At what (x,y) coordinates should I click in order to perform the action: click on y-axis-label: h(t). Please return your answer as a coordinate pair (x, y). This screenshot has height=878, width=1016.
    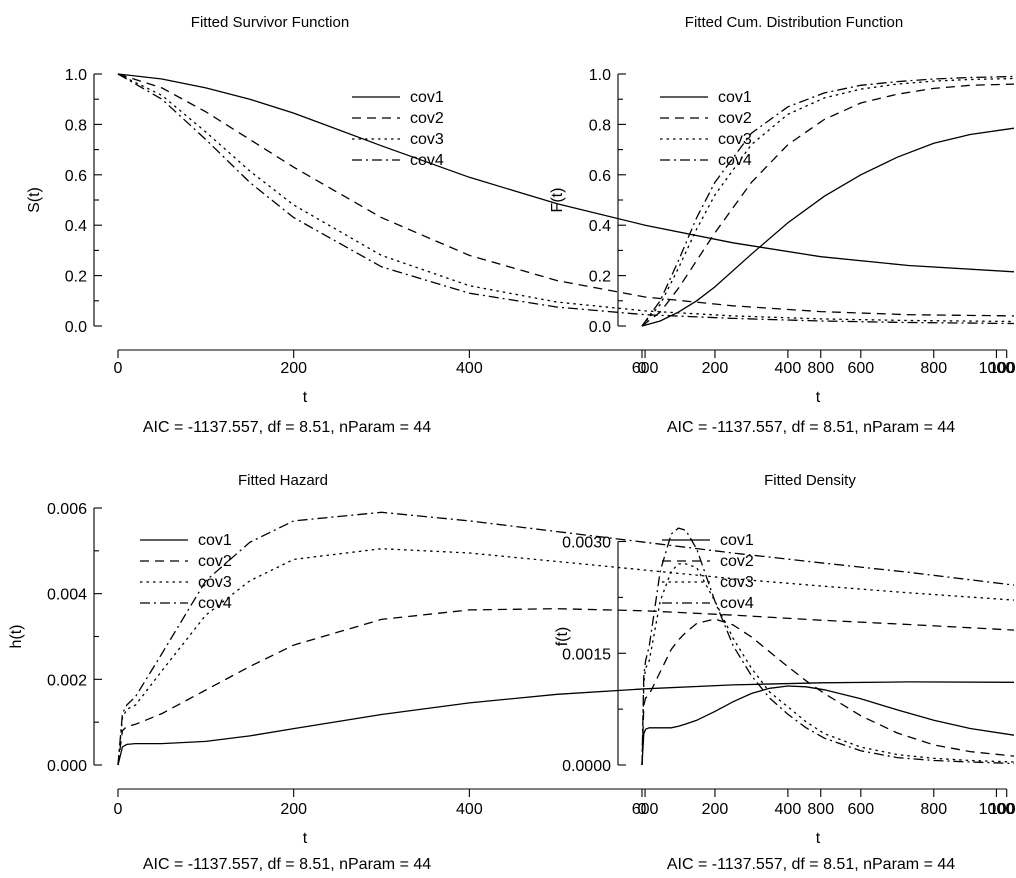
    Looking at the image, I should click on (16, 637).